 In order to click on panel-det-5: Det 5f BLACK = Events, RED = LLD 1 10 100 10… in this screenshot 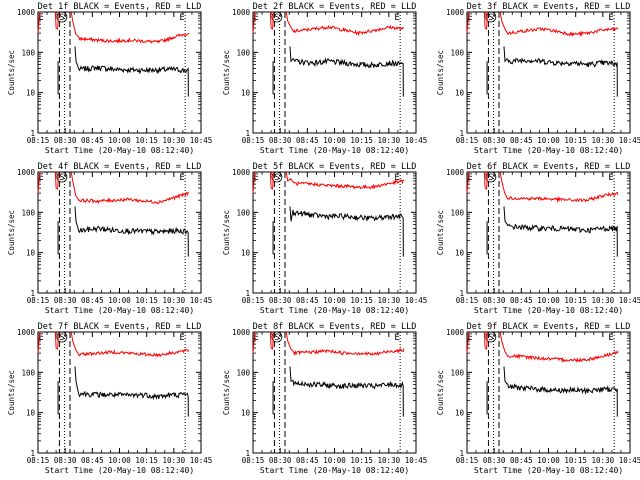, I will do `click(324, 238)`.